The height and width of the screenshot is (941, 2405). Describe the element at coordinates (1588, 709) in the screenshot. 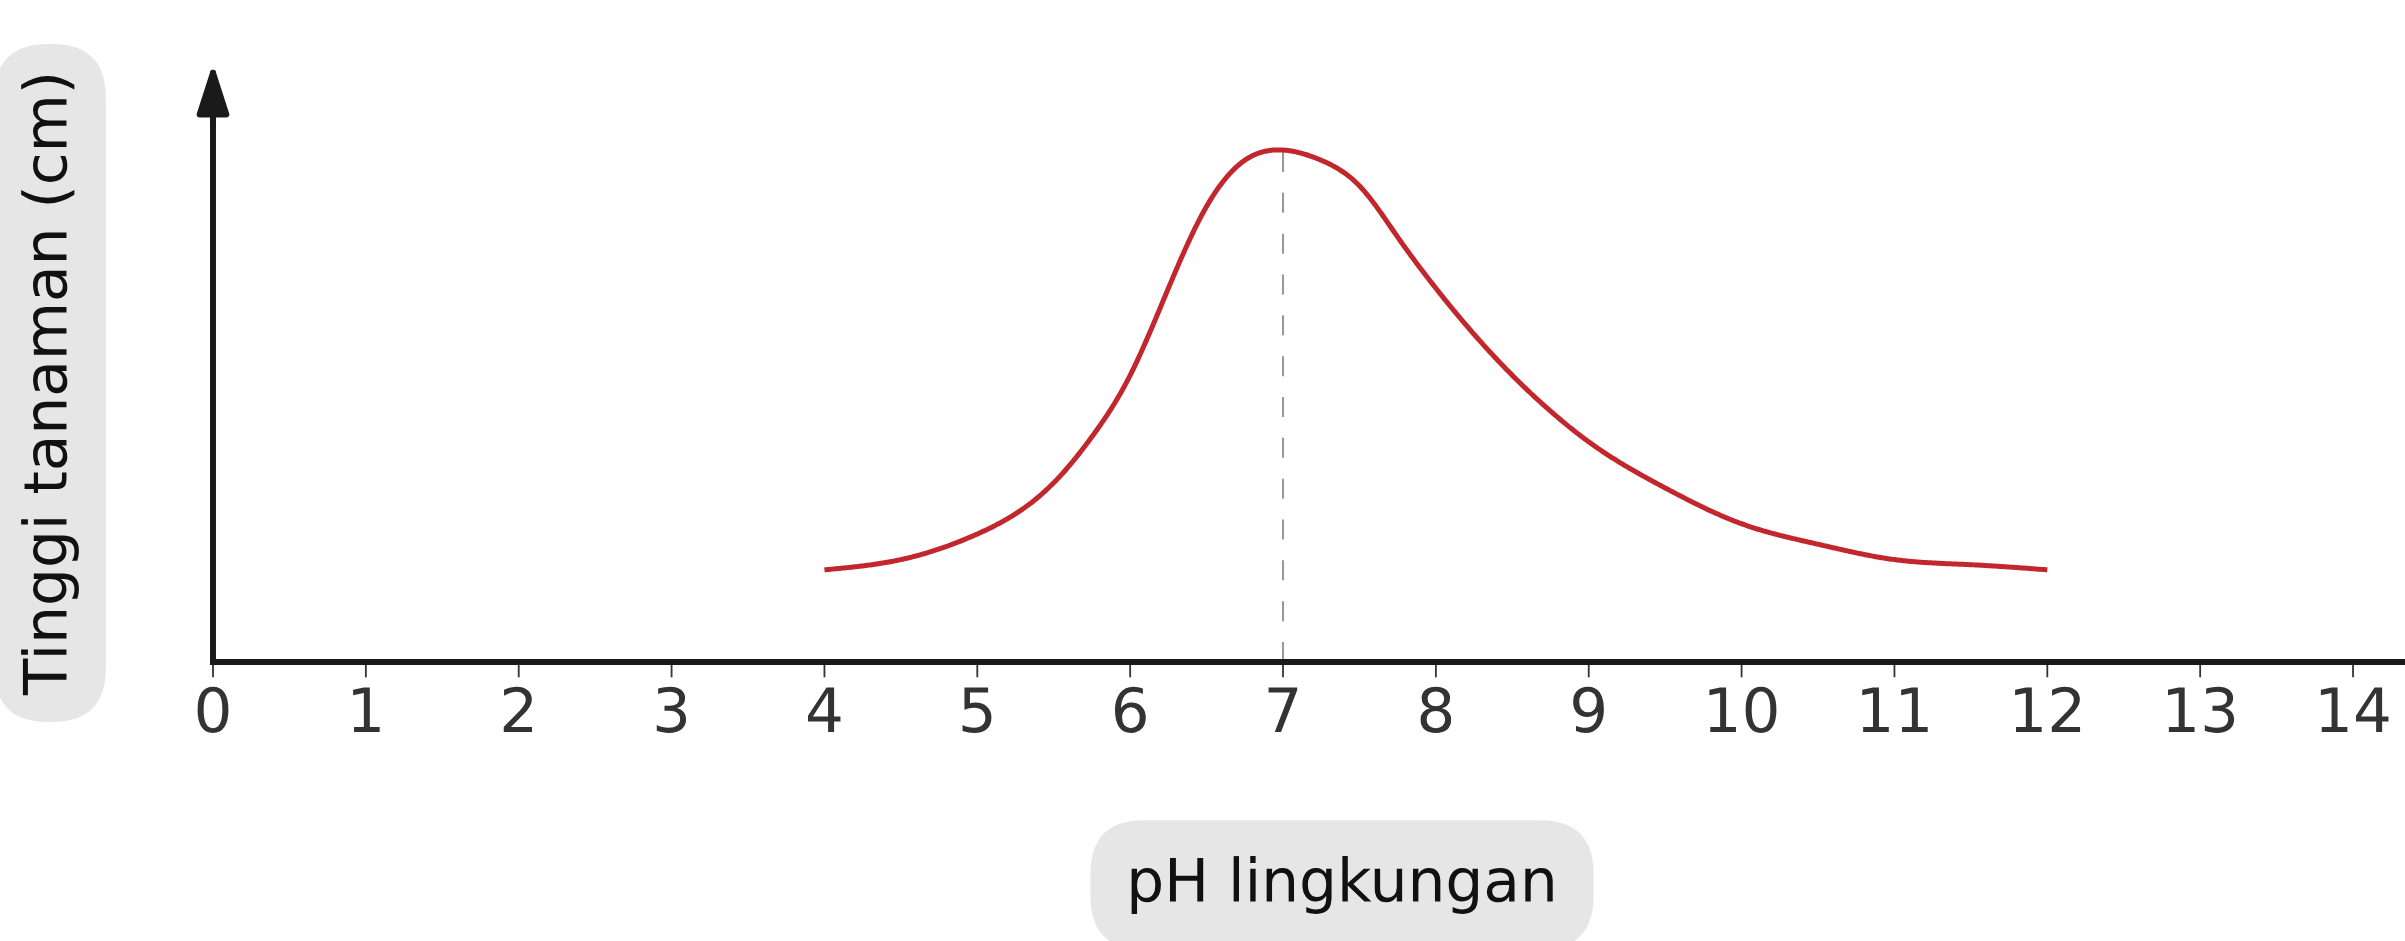

I see `x-tick-label: 9` at that location.